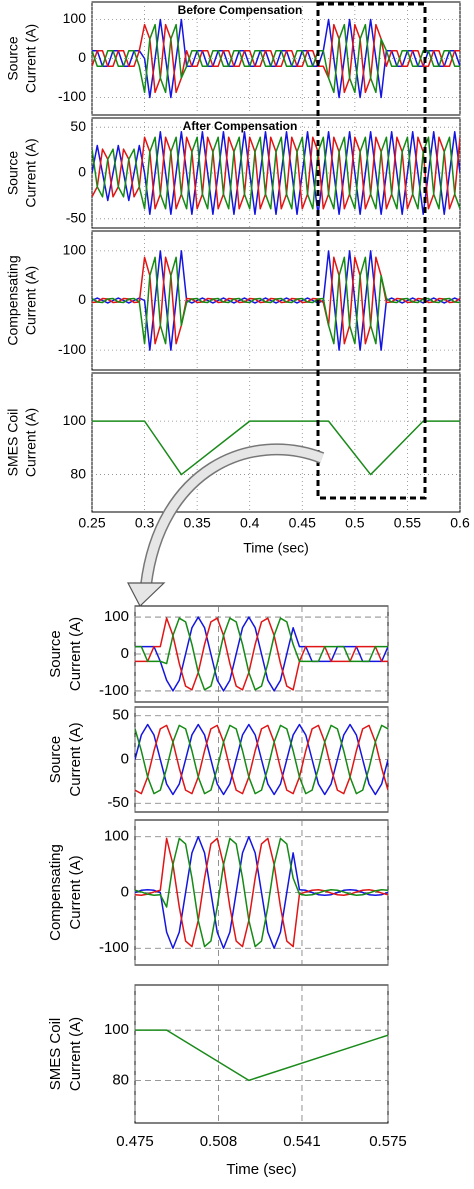 The height and width of the screenshot is (1189, 474). What do you see at coordinates (145, 523) in the screenshot?
I see `x-tick-label: 0.3` at bounding box center [145, 523].